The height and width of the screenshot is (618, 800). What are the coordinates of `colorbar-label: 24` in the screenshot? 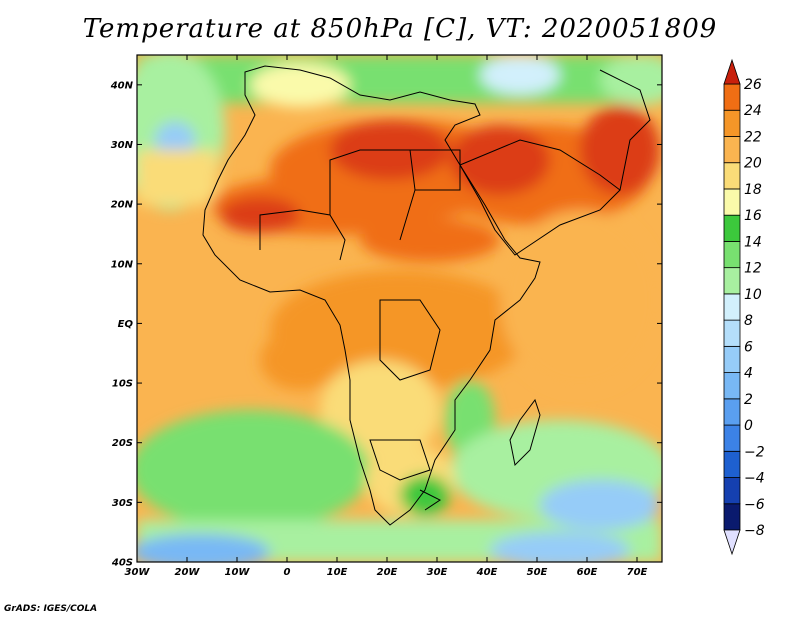 It's located at (753, 111).